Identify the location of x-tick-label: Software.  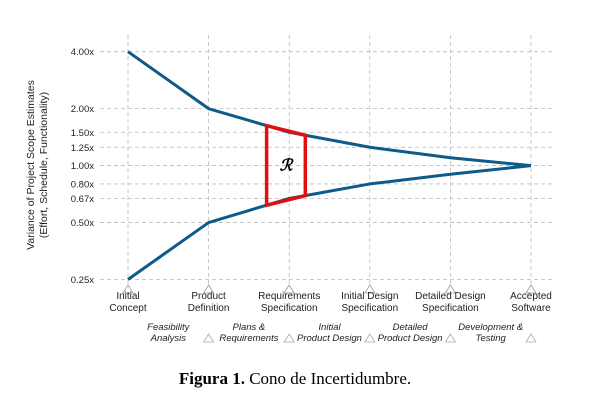
(531, 308).